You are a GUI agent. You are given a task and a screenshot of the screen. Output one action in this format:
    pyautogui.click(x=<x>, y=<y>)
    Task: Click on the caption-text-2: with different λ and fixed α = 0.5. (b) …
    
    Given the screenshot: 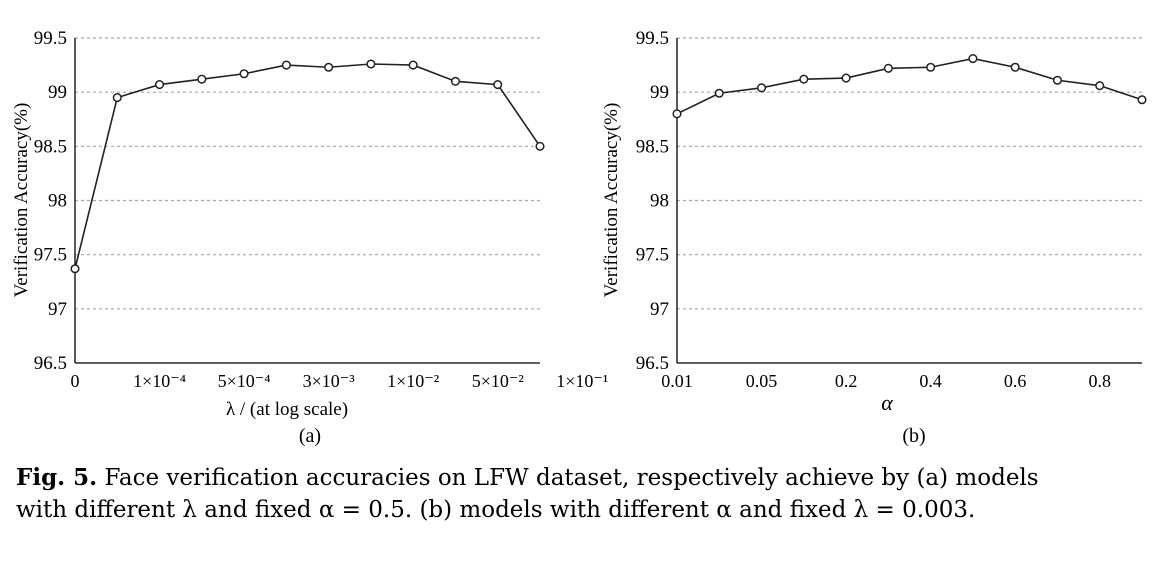 What is the action you would take?
    pyautogui.click(x=496, y=510)
    